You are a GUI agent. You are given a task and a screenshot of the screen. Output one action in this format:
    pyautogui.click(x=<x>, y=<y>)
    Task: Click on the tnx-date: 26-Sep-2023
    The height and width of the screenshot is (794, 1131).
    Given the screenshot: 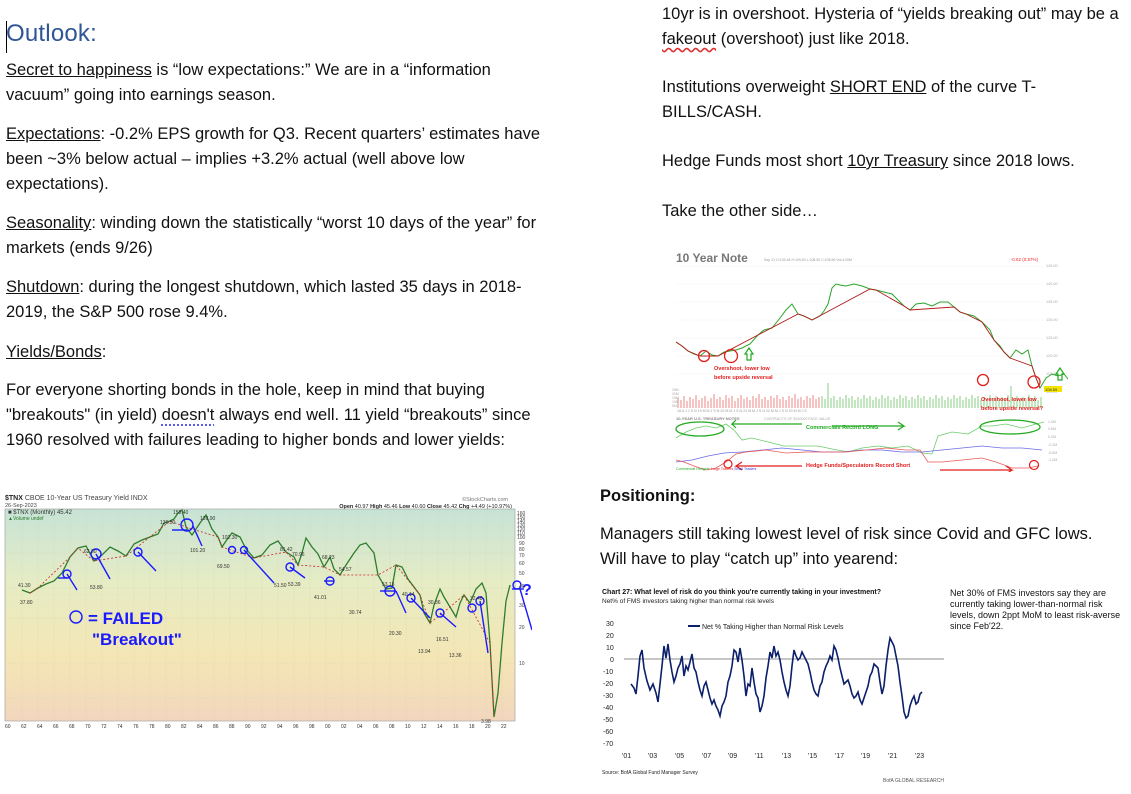 What is the action you would take?
    pyautogui.click(x=21, y=506)
    